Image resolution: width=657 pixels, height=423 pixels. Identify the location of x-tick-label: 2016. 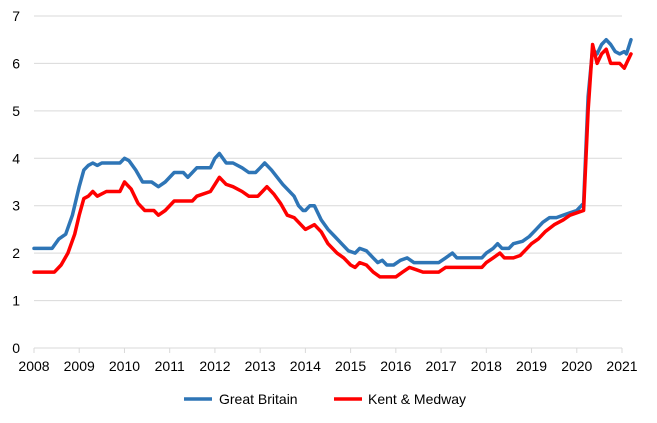
(395, 366).